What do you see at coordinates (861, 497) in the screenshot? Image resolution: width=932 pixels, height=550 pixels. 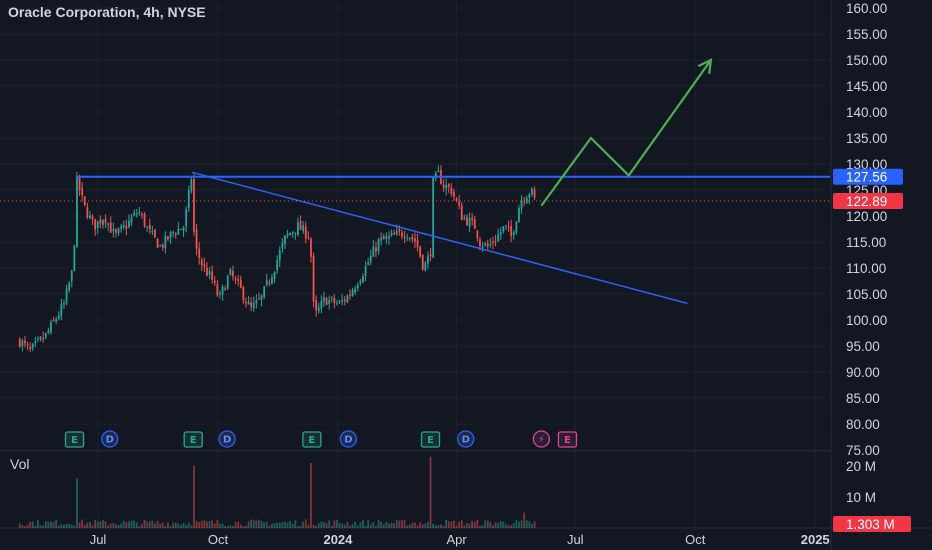 I see `volume-tick-label: 10 M` at bounding box center [861, 497].